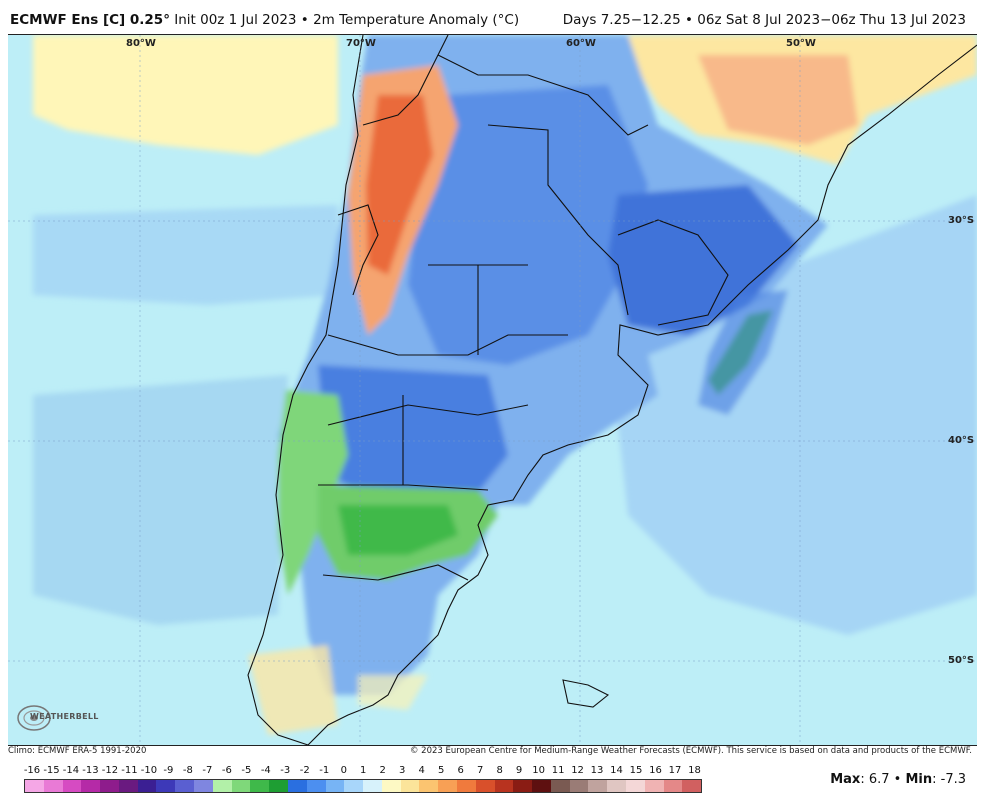 This screenshot has height=808, width=984. What do you see at coordinates (324, 770) in the screenshot?
I see `colorbar-tick-label: -1` at bounding box center [324, 770].